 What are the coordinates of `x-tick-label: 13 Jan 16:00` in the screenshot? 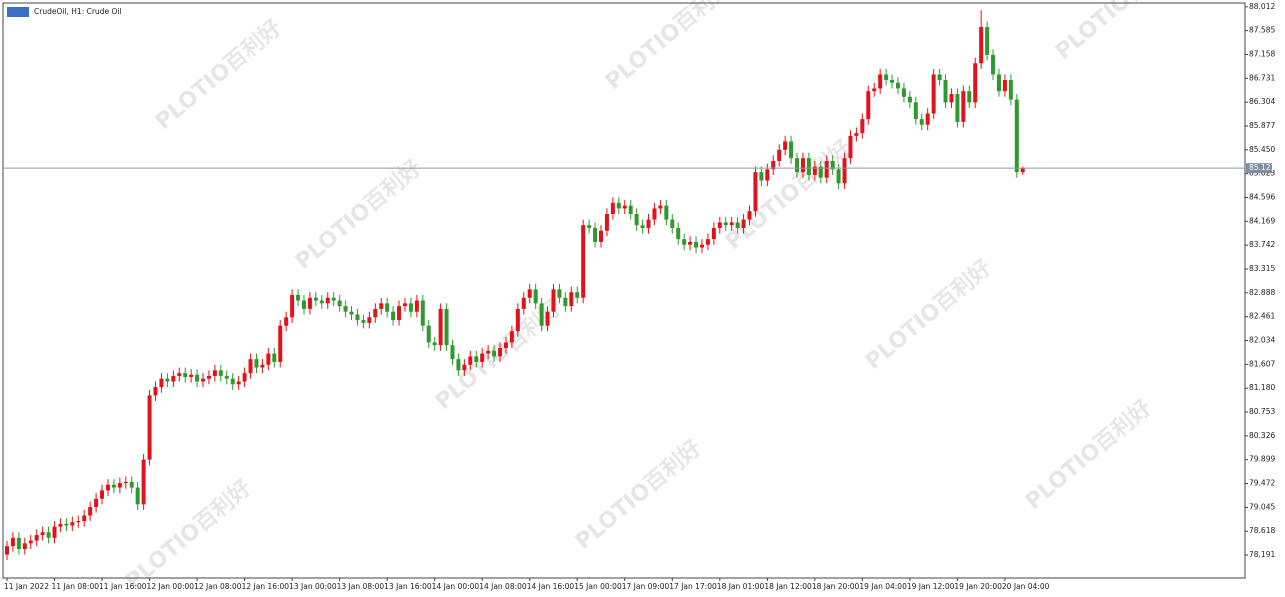 It's located at (408, 586).